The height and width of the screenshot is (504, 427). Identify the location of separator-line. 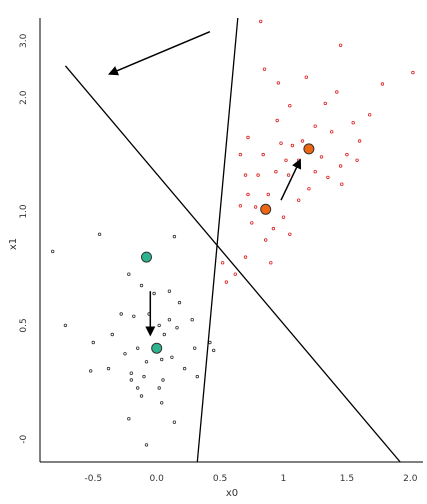
(217, 240).